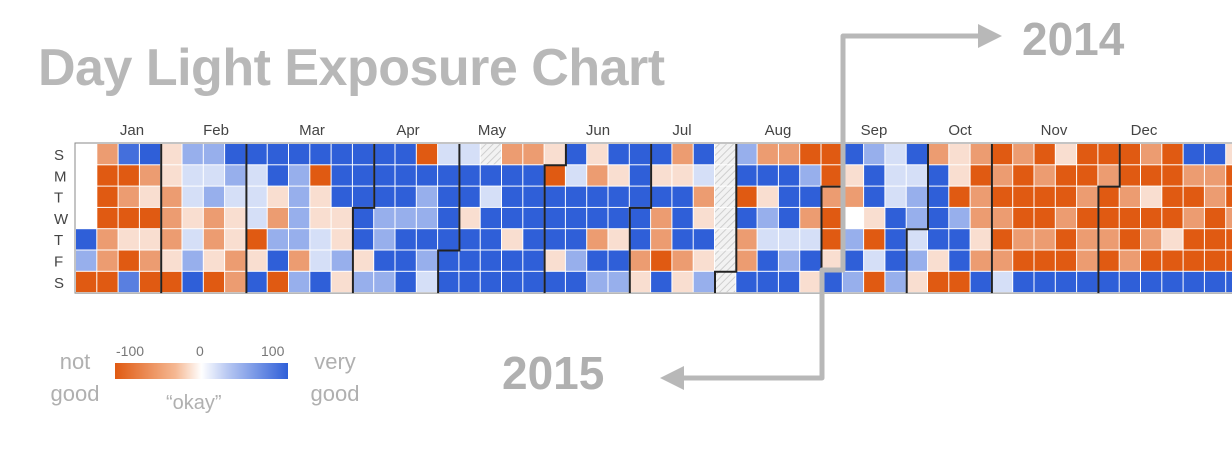 The image size is (1232, 449). I want to click on day-label: T, so click(58, 198).